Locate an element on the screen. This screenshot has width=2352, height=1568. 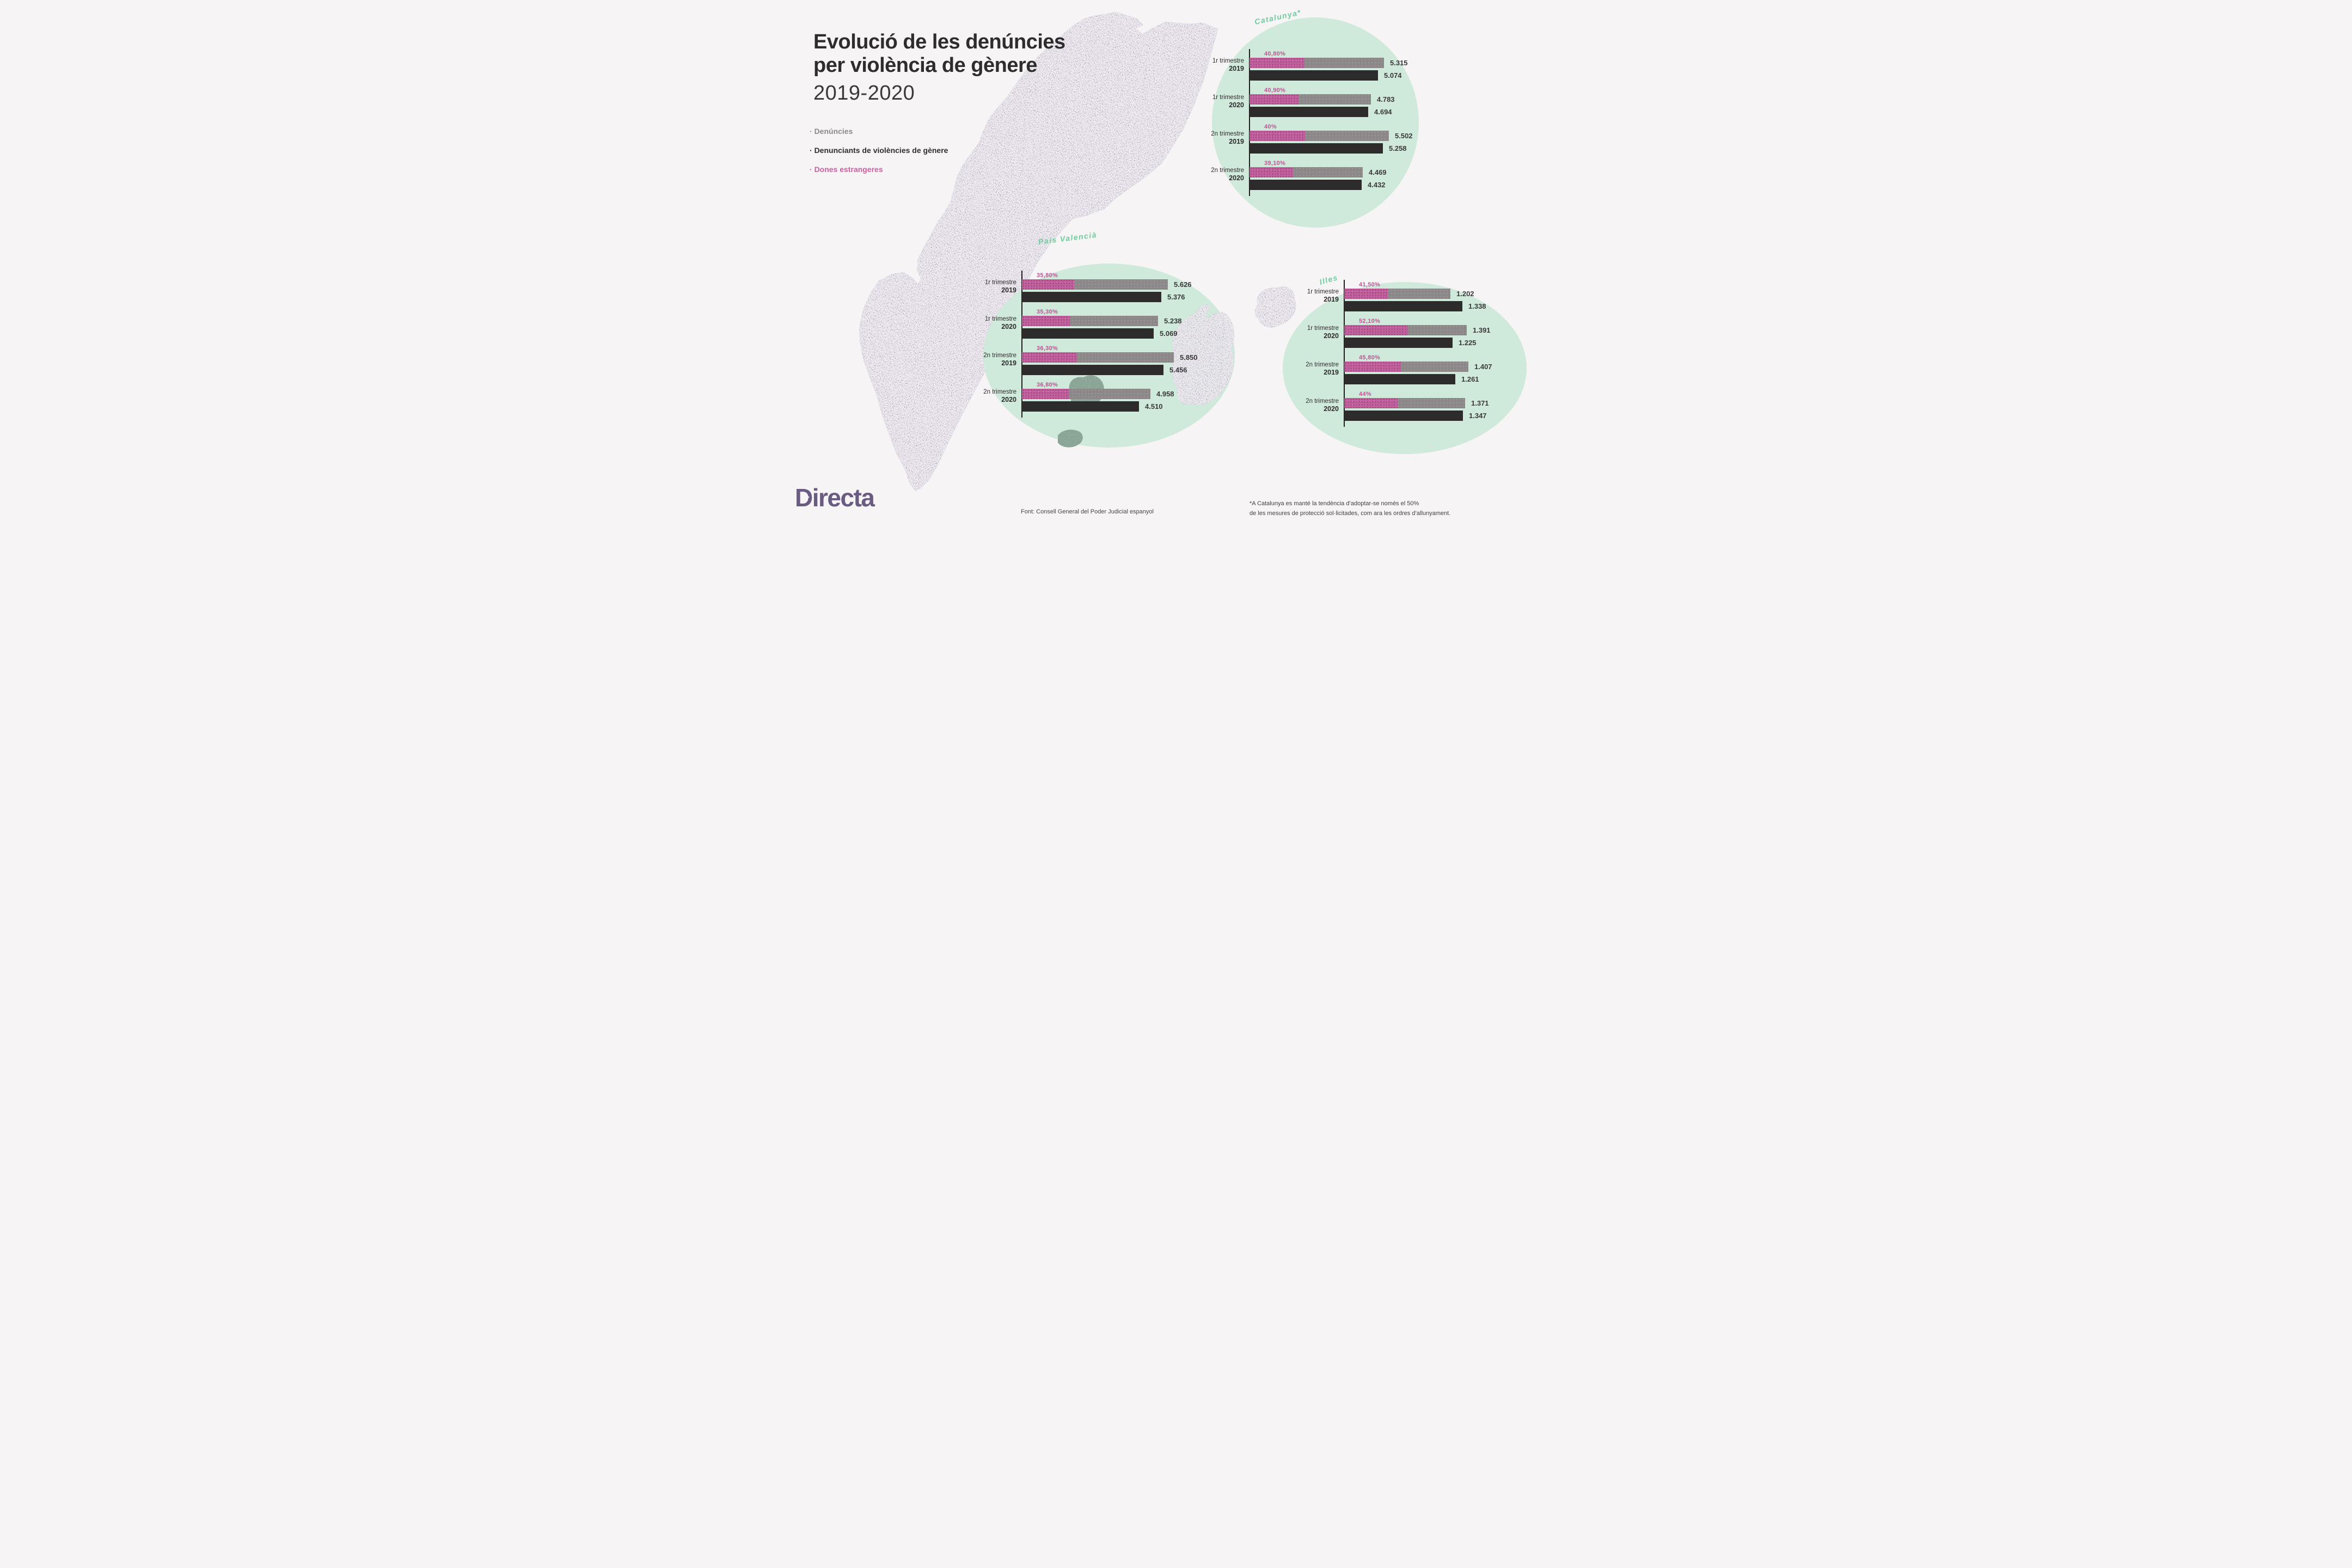
legend-item-denunciants: Denunciants de violències de gènere is located at coordinates (879, 150).